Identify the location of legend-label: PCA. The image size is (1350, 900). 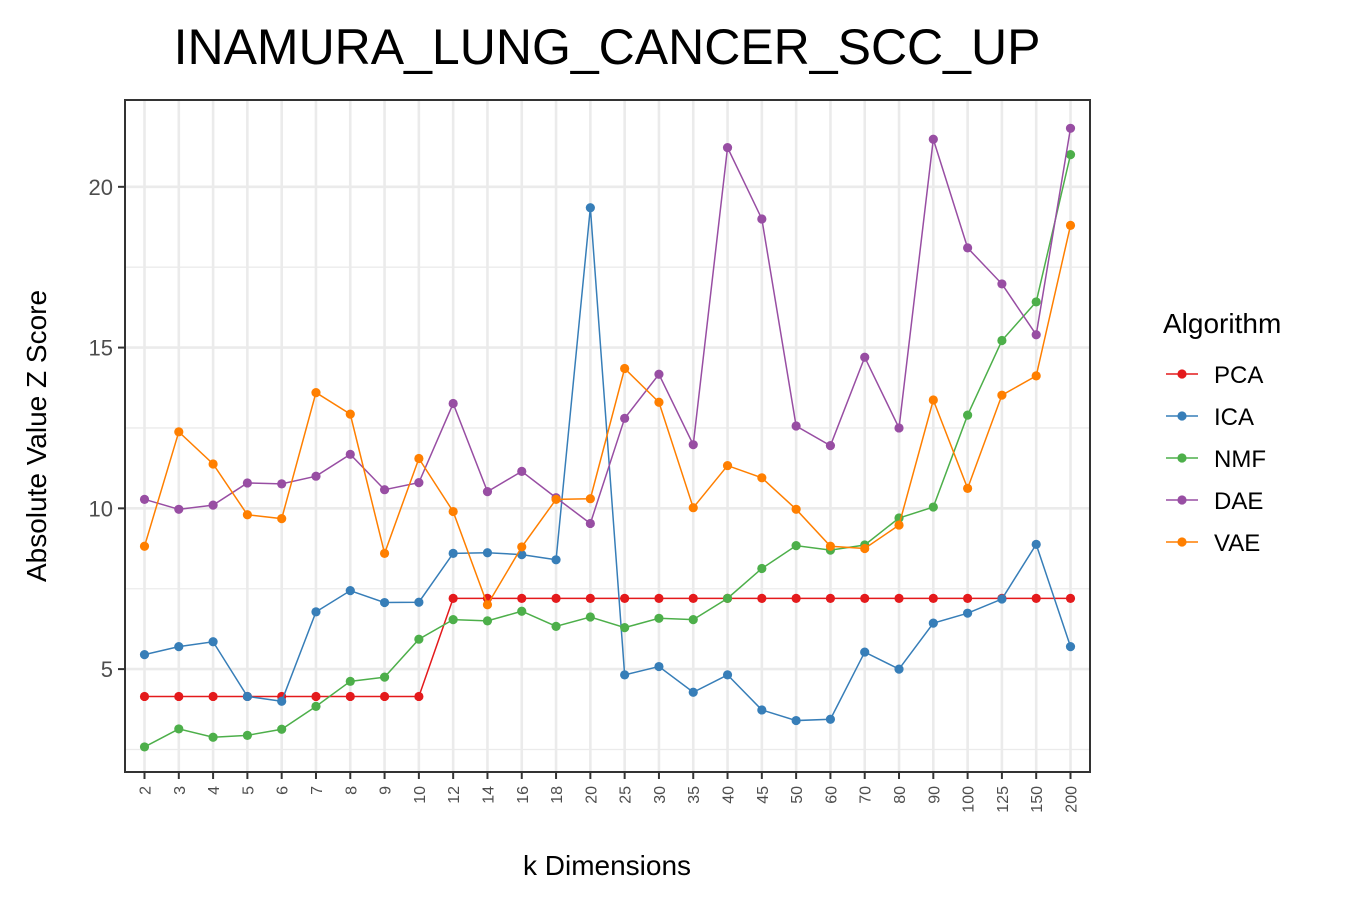
(1238, 375).